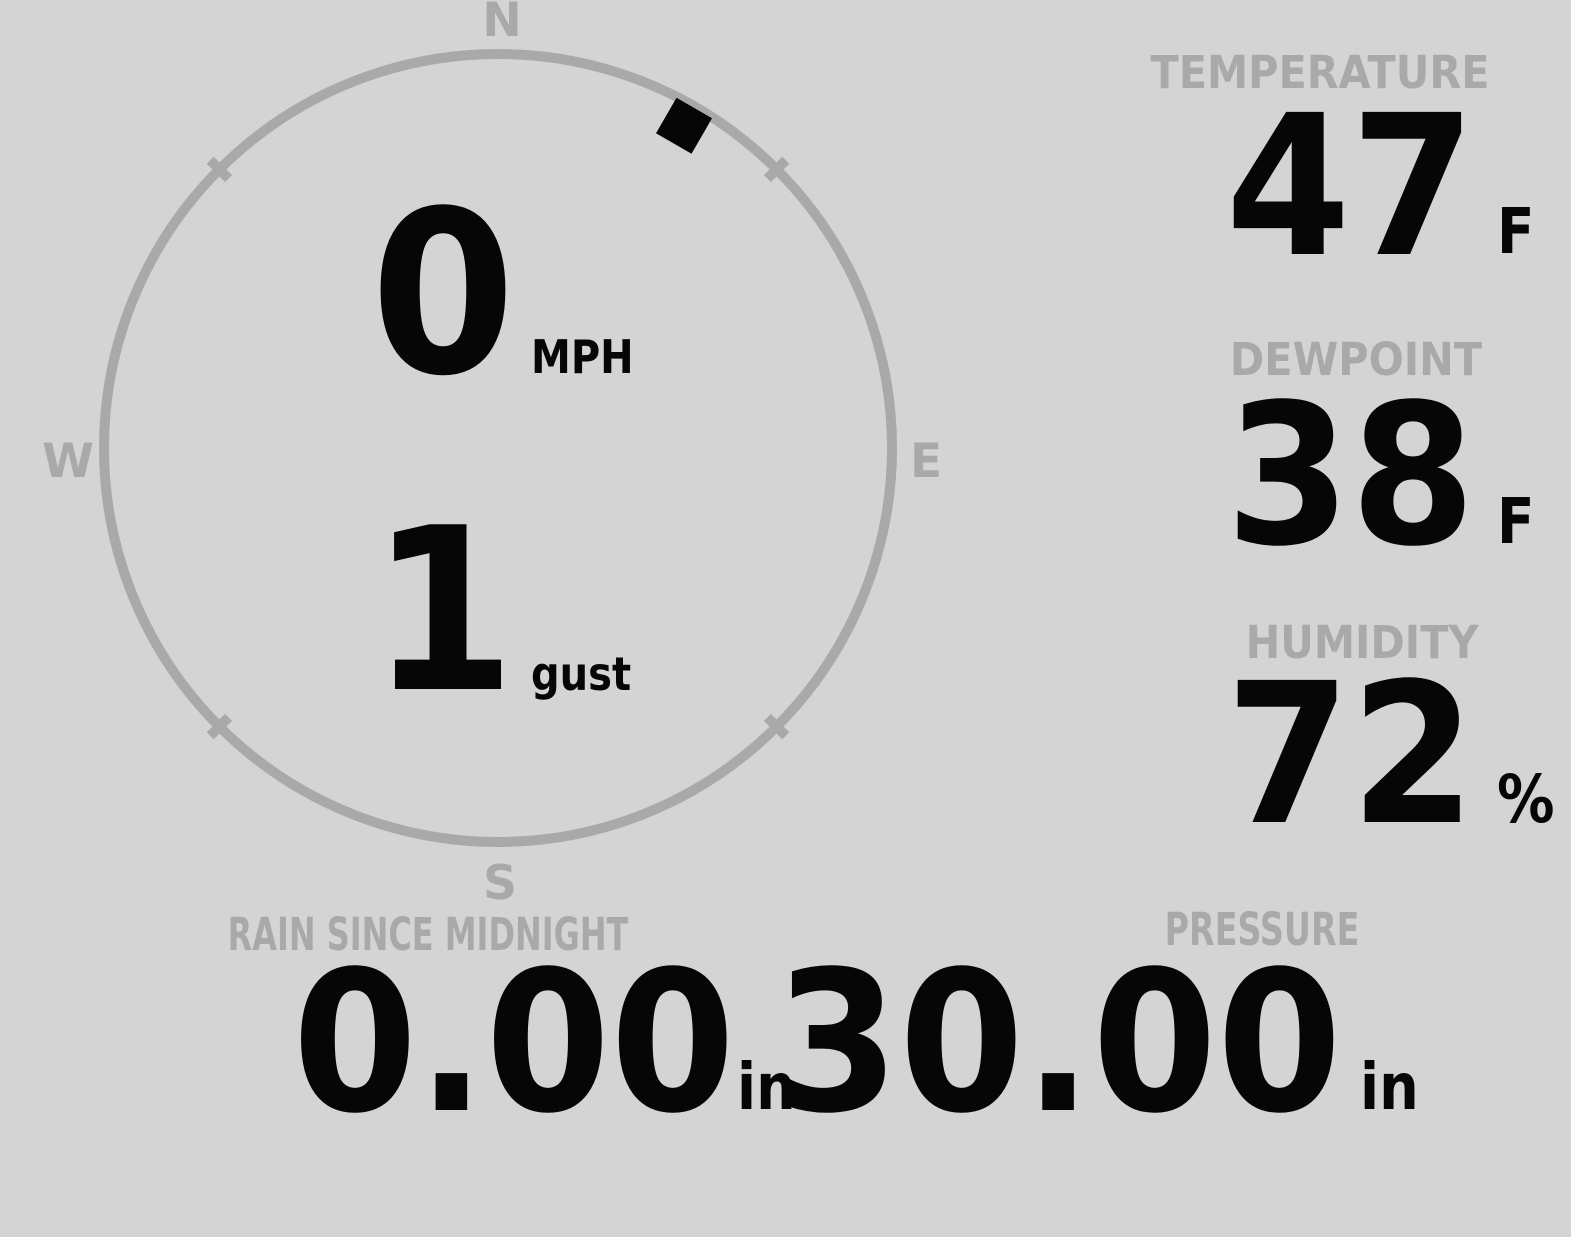 The width and height of the screenshot is (1571, 1237). Describe the element at coordinates (68, 461) in the screenshot. I see `compass-label-west: W` at that location.